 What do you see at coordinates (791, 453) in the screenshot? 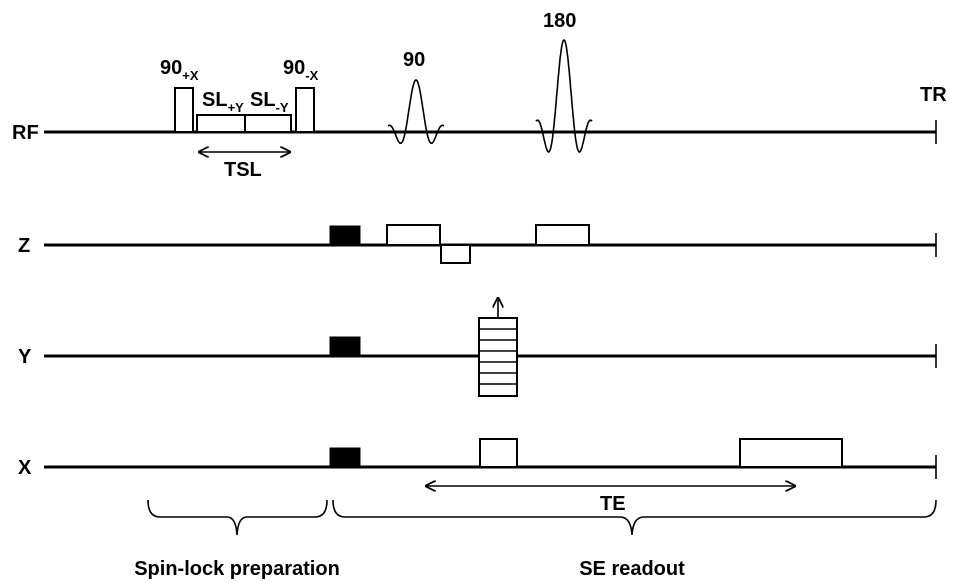
I see `readout-gradient` at bounding box center [791, 453].